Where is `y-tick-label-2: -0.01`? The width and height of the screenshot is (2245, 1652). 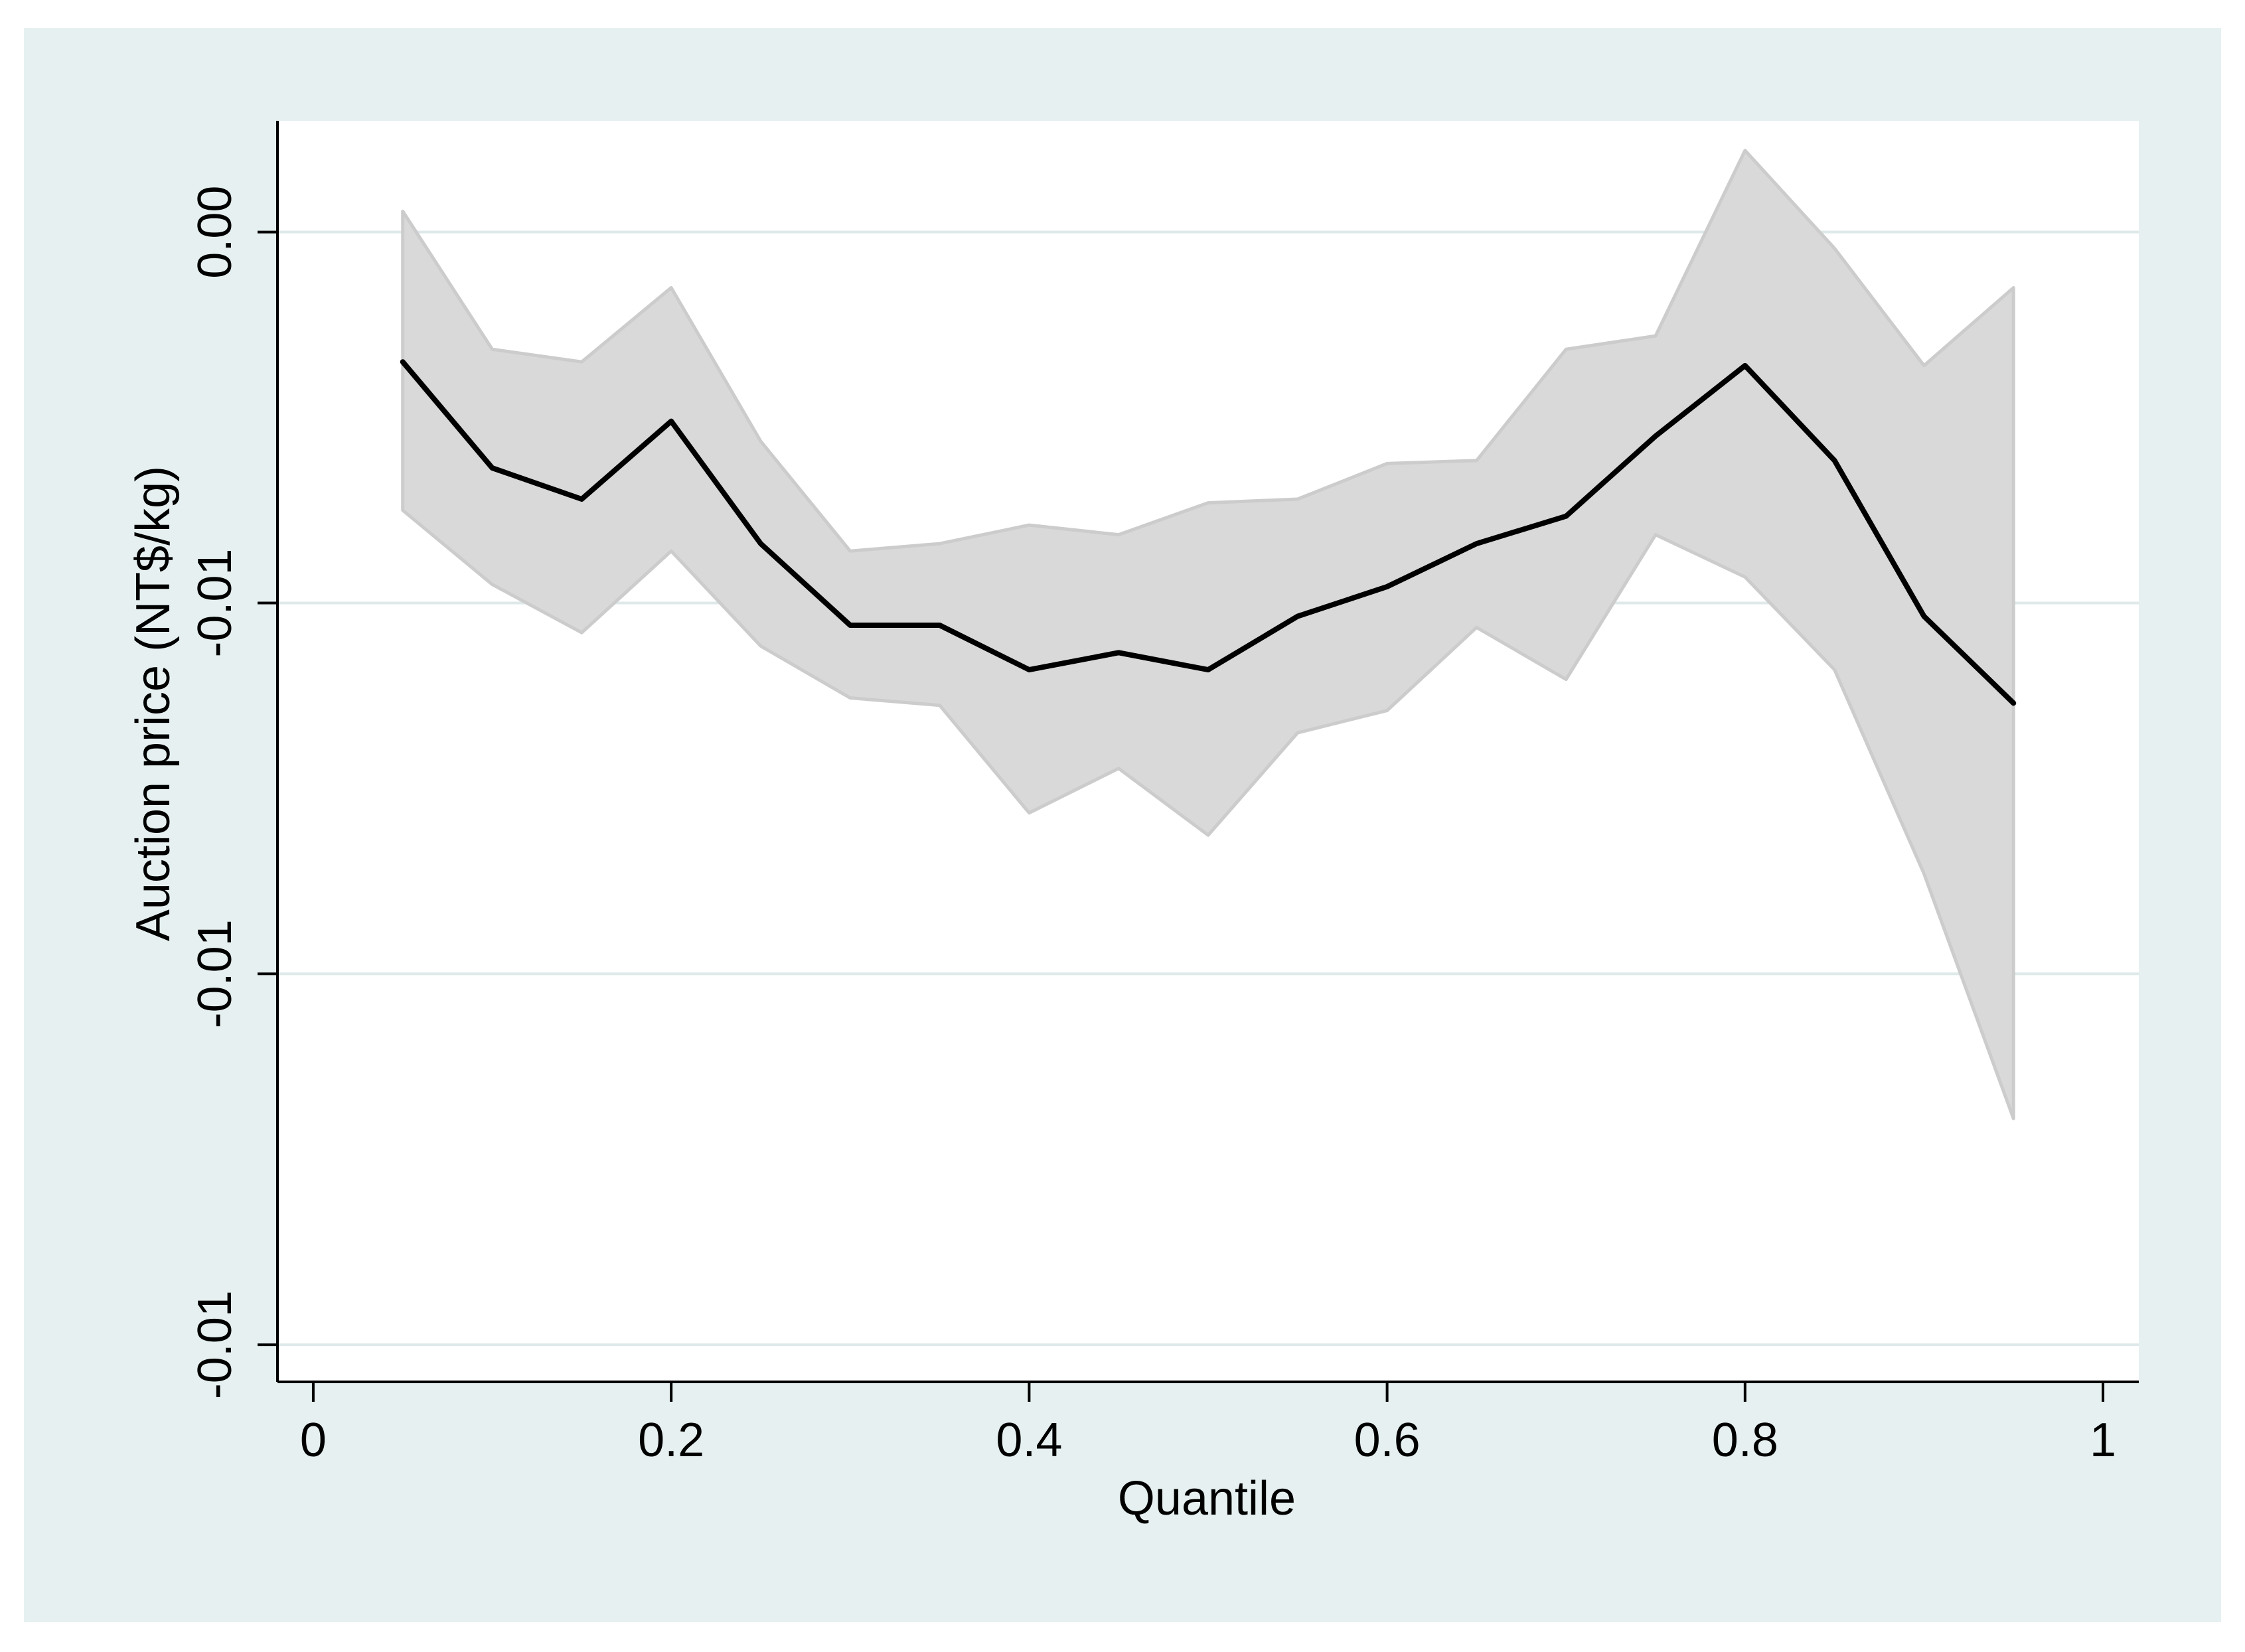 y-tick-label-2: -0.01 is located at coordinates (215, 973).